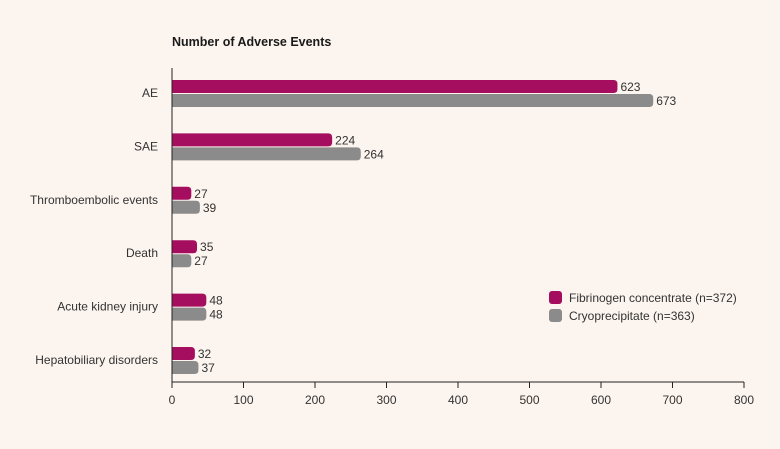  What do you see at coordinates (146, 146) in the screenshot?
I see `category-label: SAE` at bounding box center [146, 146].